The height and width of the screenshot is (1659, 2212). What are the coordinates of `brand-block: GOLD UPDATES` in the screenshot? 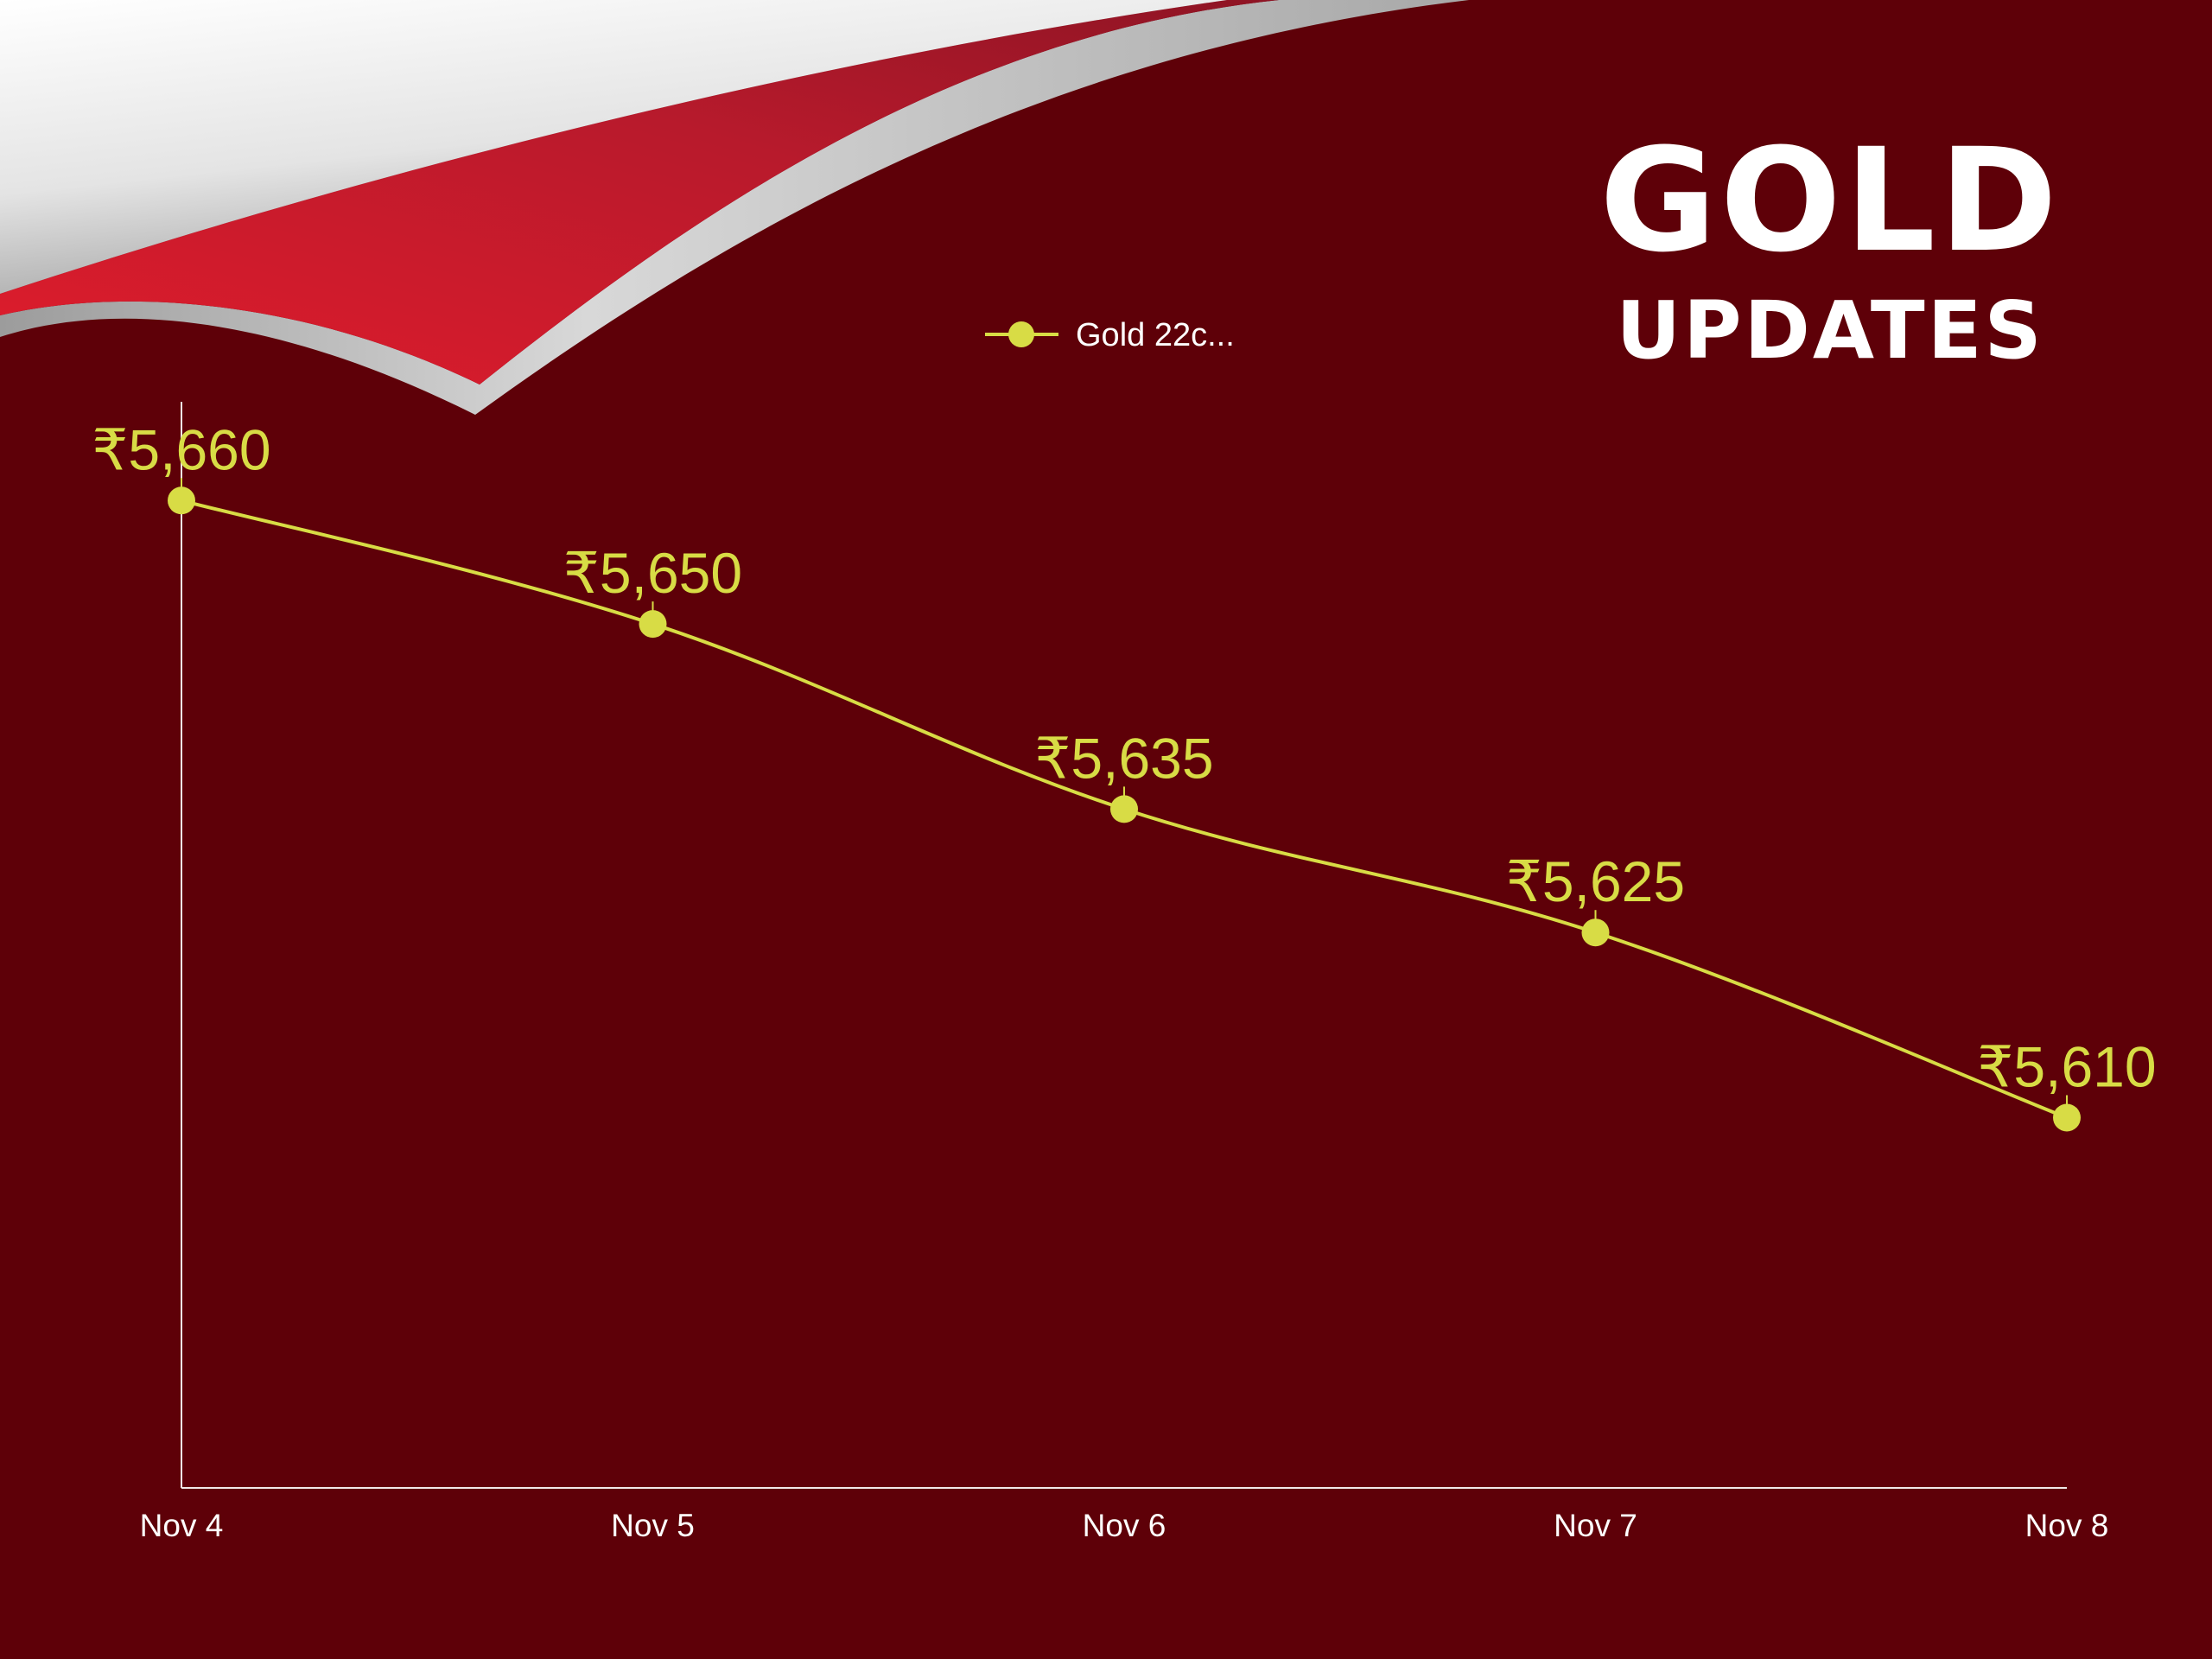 It's located at (1830, 250).